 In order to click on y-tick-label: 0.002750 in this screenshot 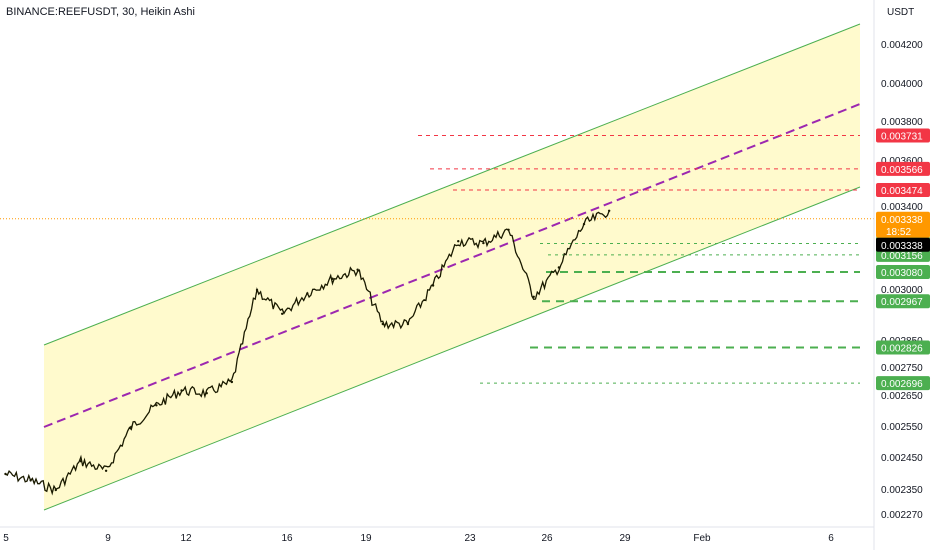, I will do `click(902, 368)`.